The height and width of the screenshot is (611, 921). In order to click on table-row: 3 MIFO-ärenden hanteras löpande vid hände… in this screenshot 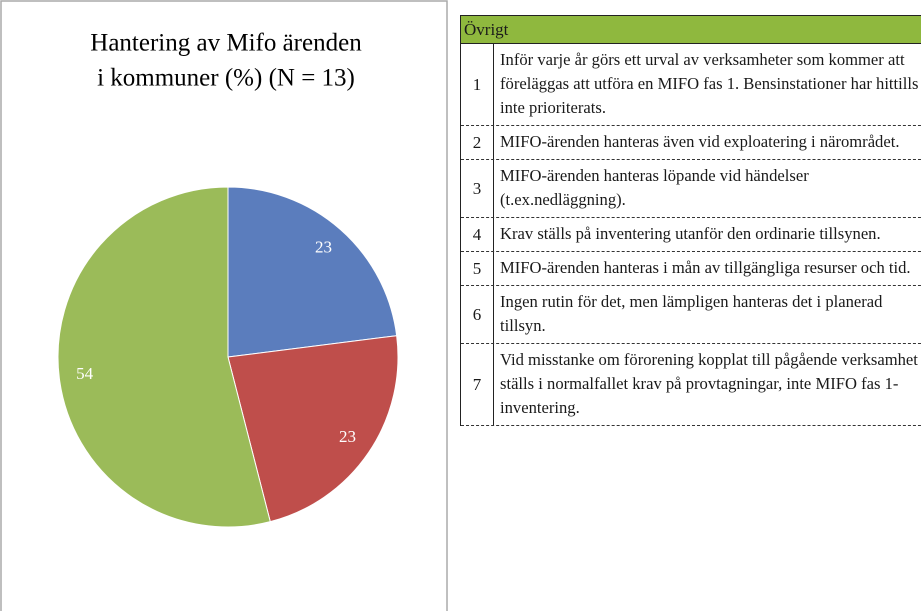, I will do `click(691, 189)`.